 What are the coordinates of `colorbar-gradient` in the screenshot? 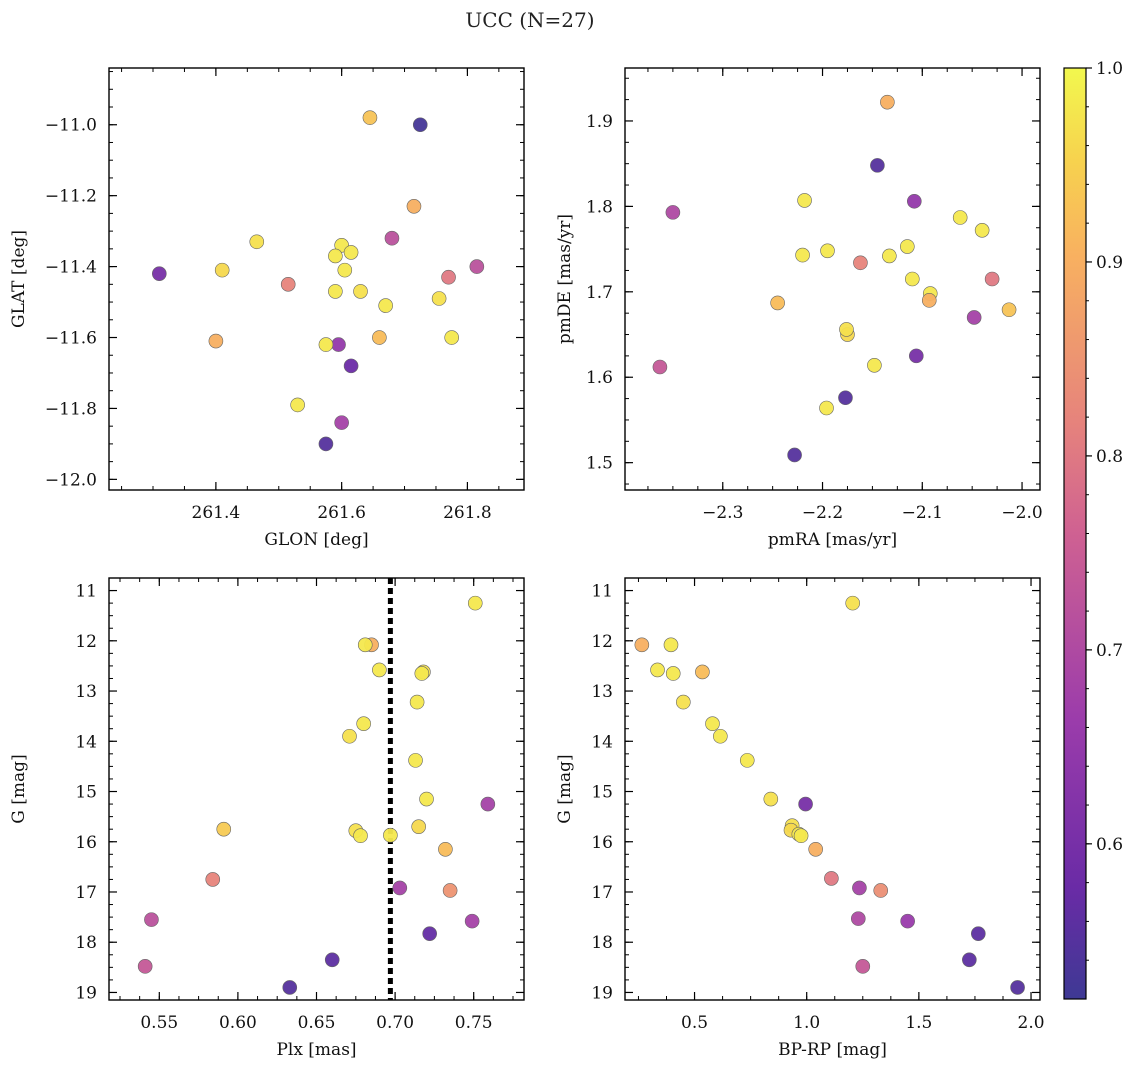 It's located at (1075, 533).